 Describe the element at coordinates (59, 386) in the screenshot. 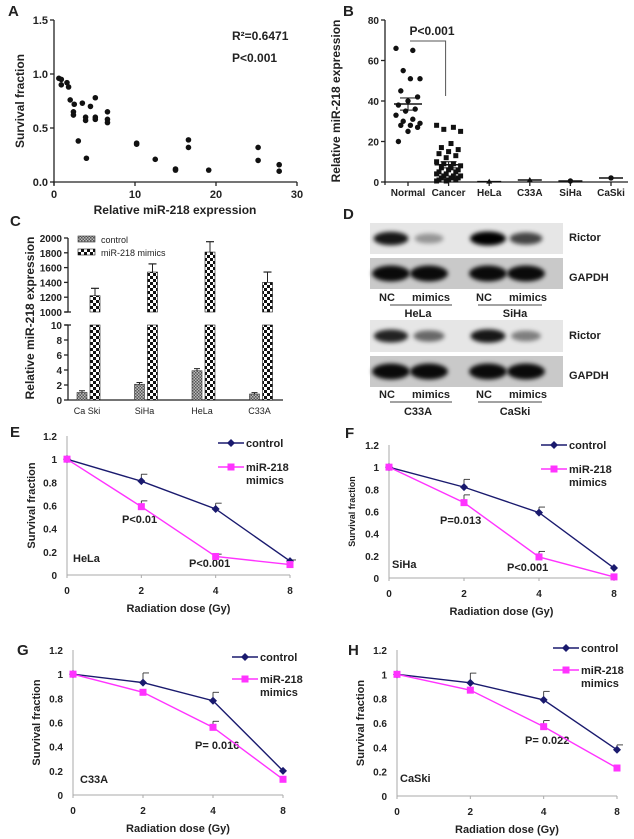

I see `y-tick-label: 2` at that location.